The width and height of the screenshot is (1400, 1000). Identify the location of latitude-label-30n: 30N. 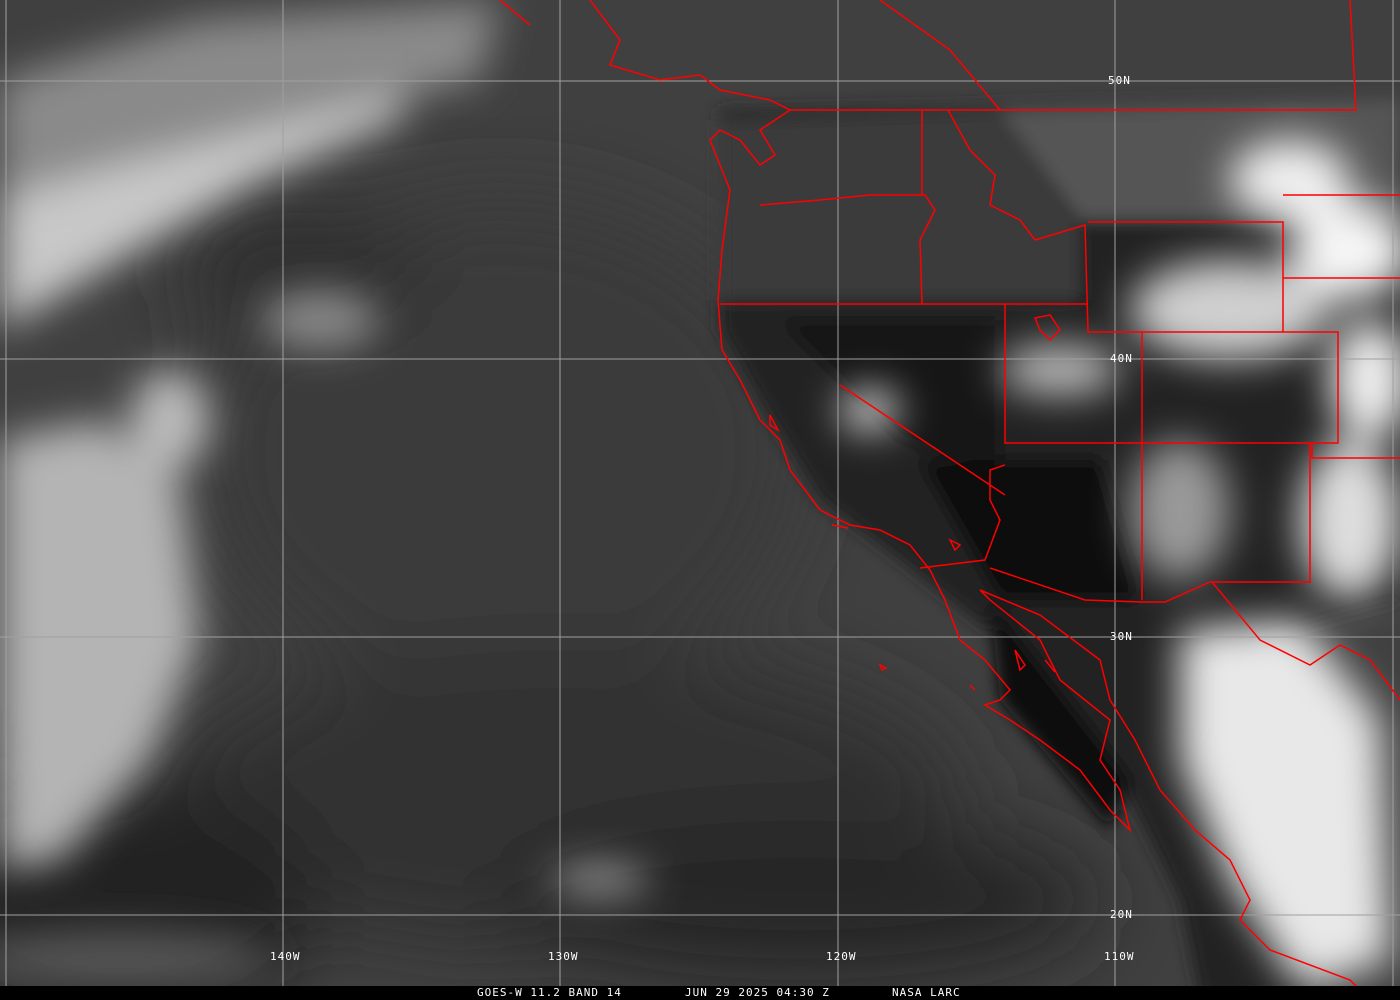
(1121, 636).